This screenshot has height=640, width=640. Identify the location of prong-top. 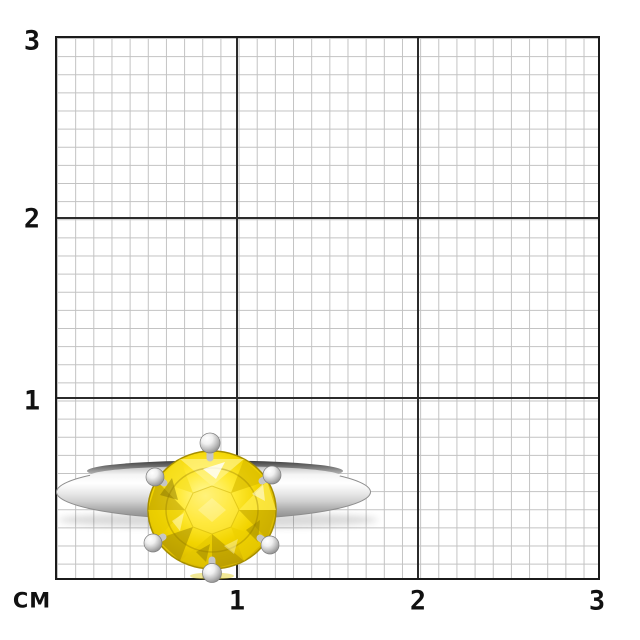
(210, 443).